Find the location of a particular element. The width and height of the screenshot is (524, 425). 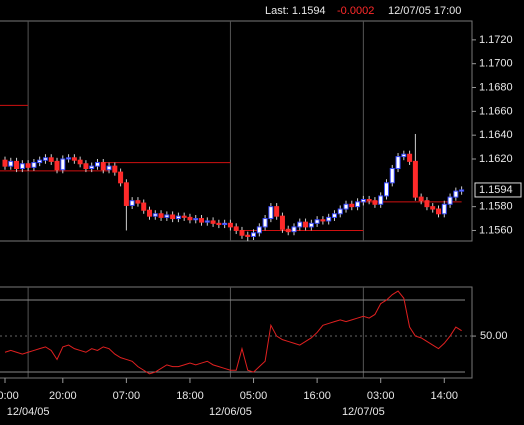

y-tick-label: 1.1720 is located at coordinates (496, 40).